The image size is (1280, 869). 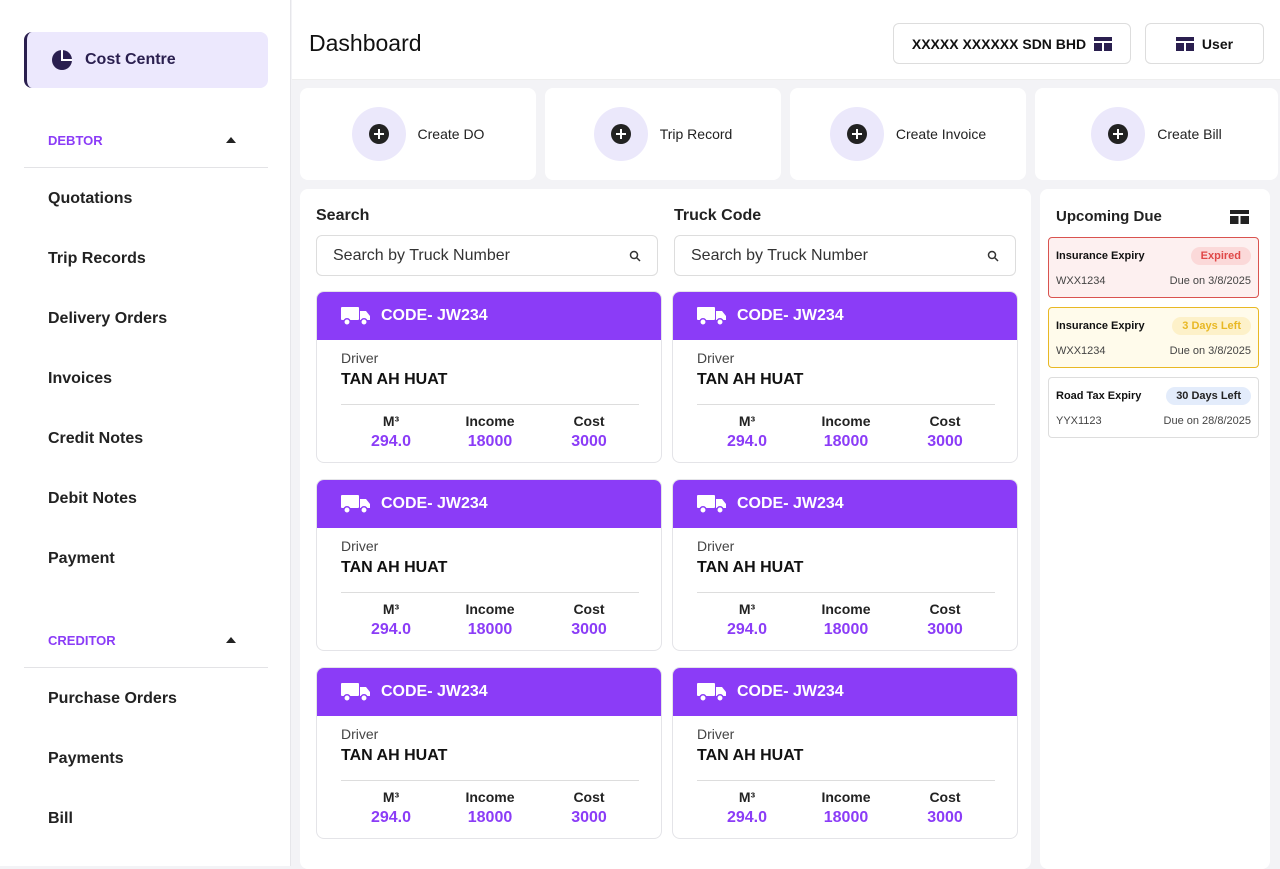 What do you see at coordinates (1079, 421) in the screenshot?
I see `due-plate: YYX1123` at bounding box center [1079, 421].